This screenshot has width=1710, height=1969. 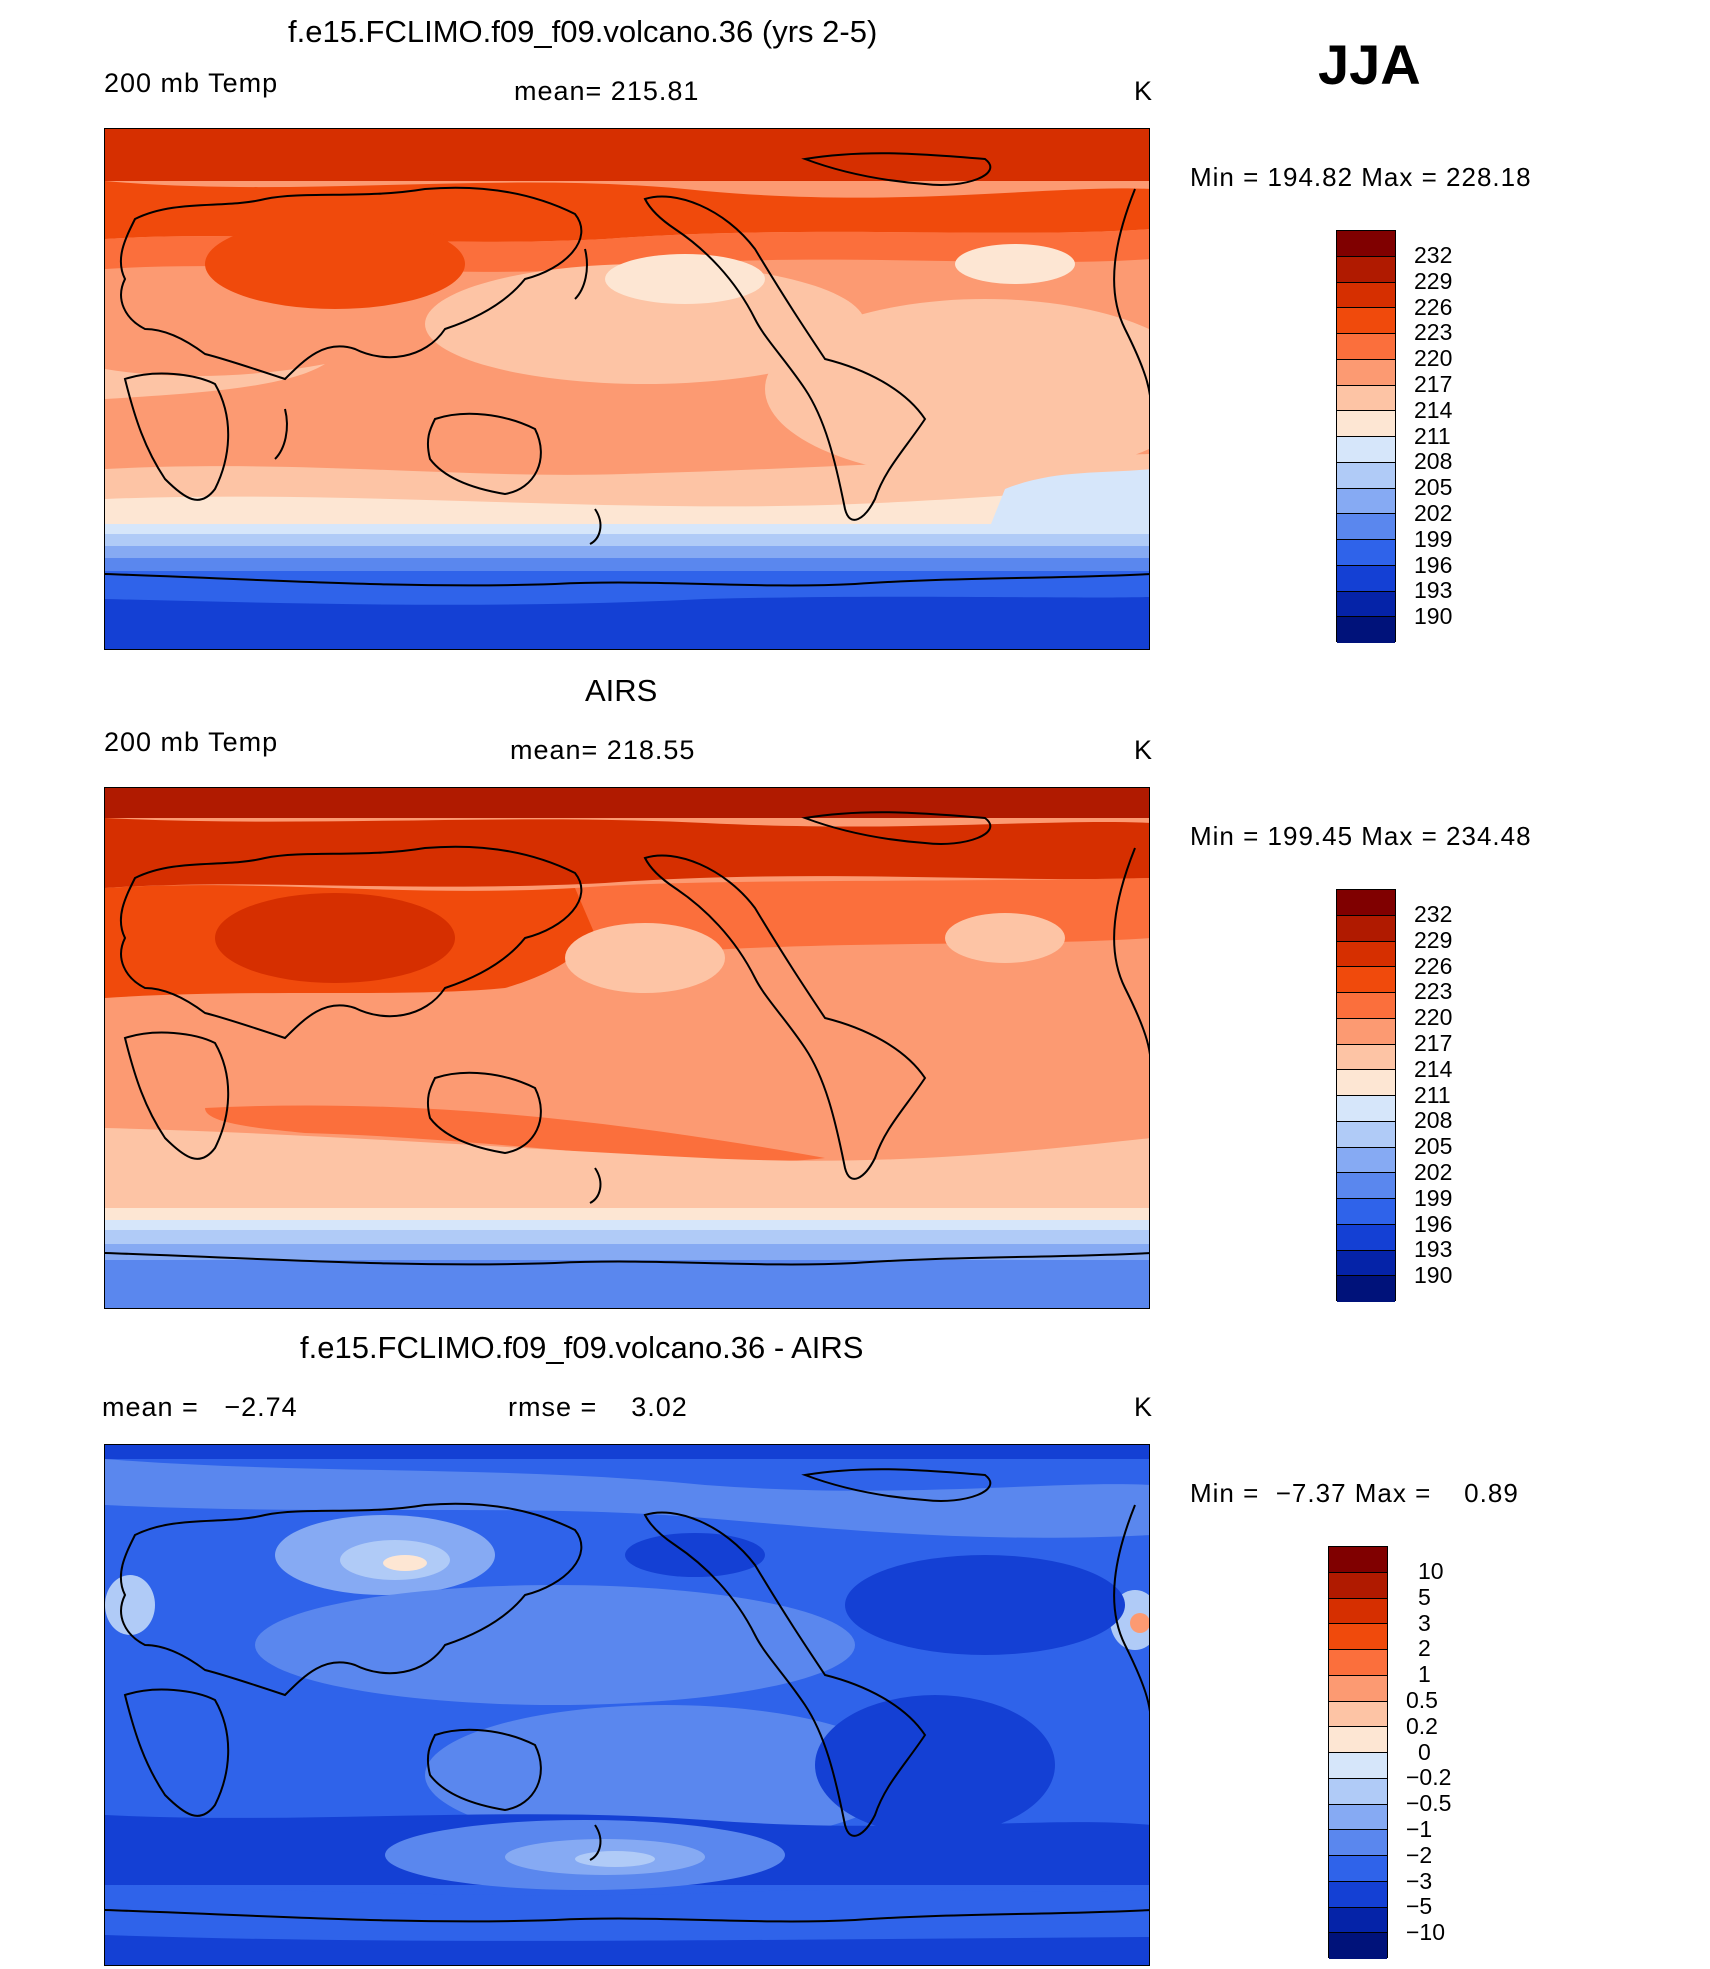 What do you see at coordinates (1144, 1407) in the screenshot?
I see `panel3-units-label: K` at bounding box center [1144, 1407].